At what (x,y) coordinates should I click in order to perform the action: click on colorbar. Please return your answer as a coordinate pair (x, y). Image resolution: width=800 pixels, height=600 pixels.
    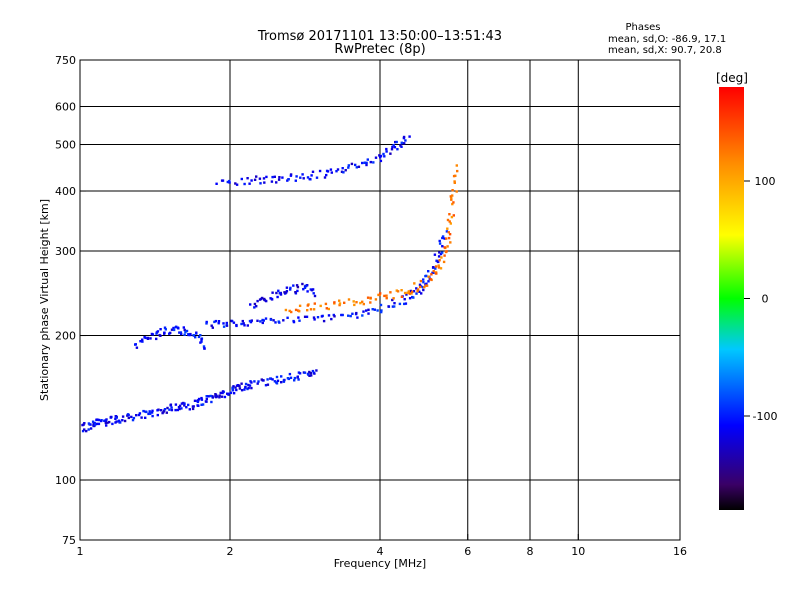
    Looking at the image, I should click on (731, 298).